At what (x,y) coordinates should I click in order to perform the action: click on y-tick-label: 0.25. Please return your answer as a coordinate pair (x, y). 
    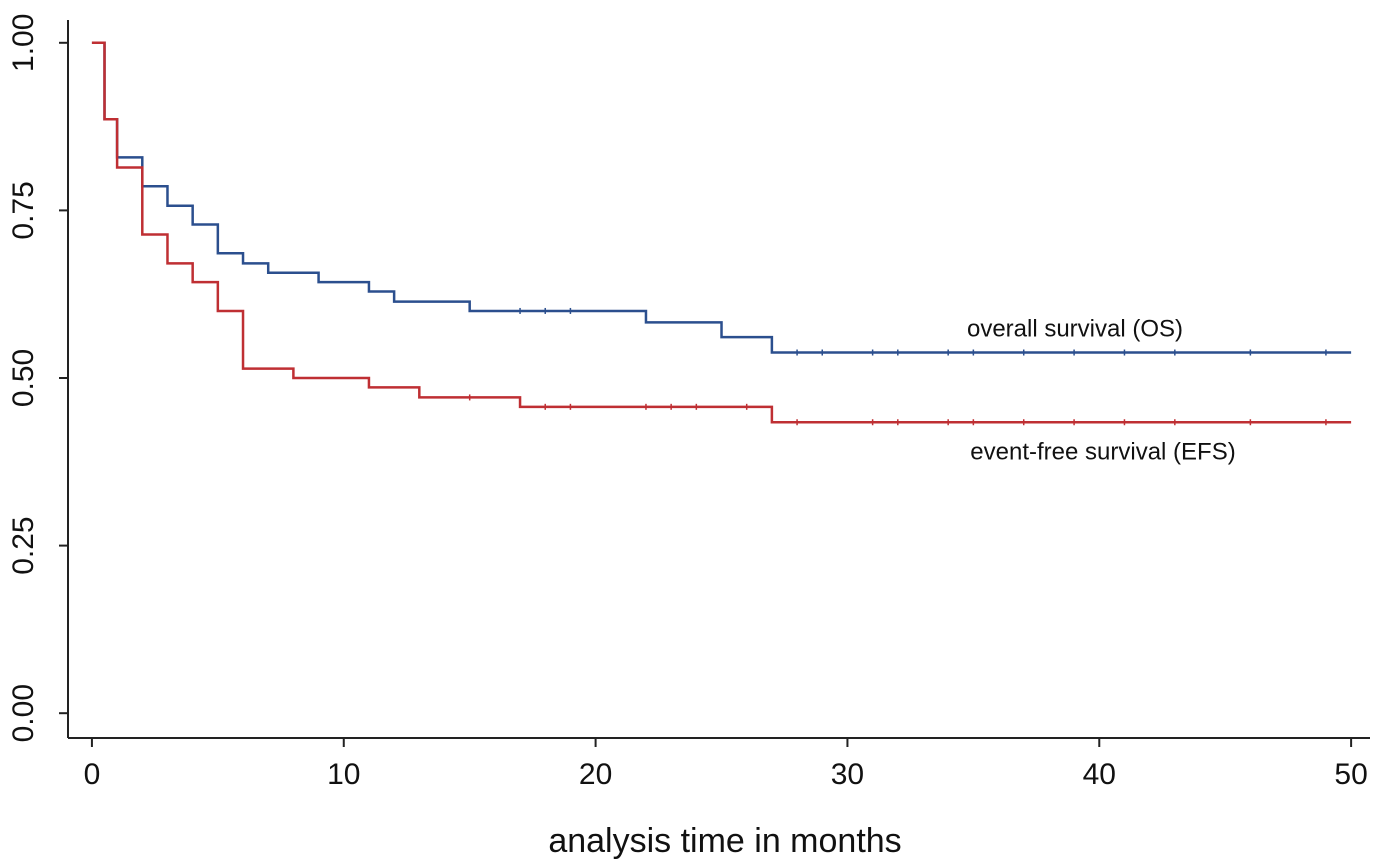
    Looking at the image, I should click on (23, 545).